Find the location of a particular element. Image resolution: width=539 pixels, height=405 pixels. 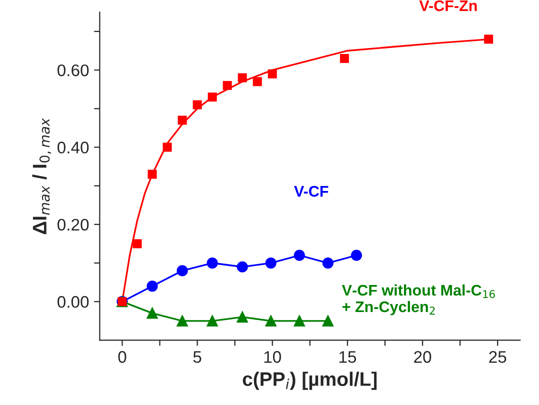

y-axis-title: ΔI$_{max}$ / I$_{0,max}$ is located at coordinates (42, 176).